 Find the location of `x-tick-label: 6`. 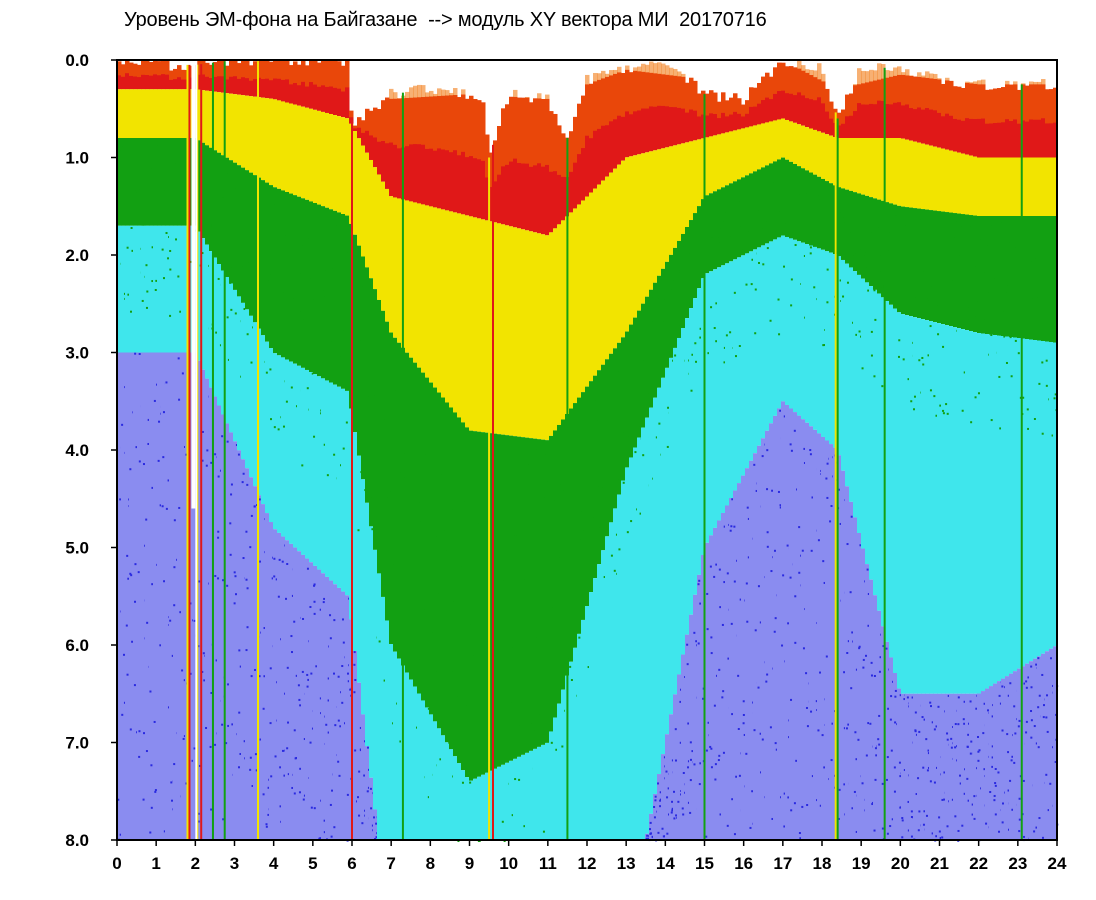

x-tick-label: 6 is located at coordinates (351, 863).